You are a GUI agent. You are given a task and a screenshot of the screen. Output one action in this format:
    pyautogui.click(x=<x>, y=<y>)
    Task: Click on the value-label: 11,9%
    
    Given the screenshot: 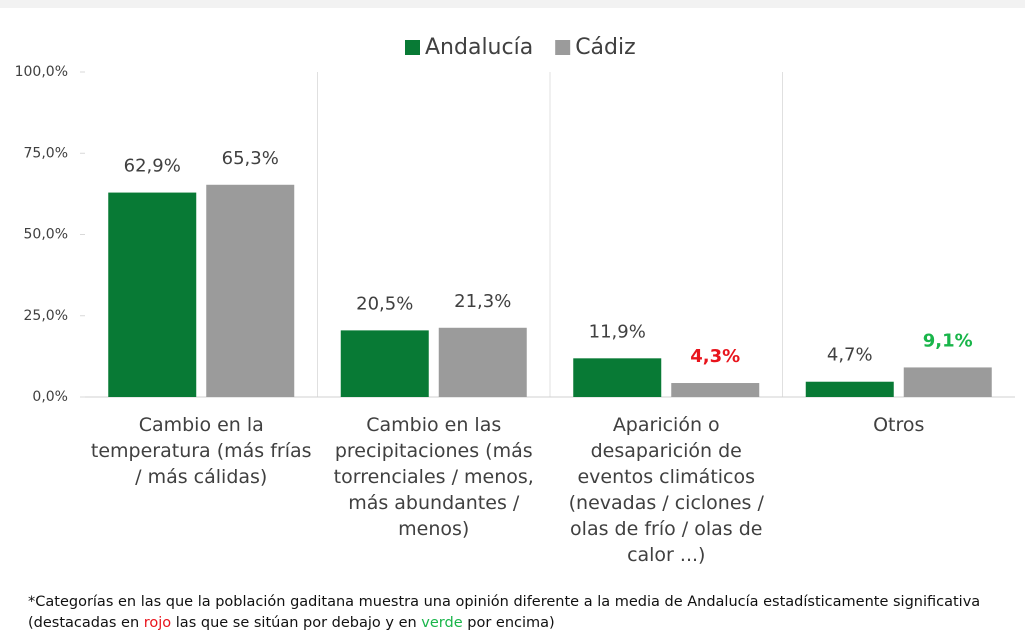 What is the action you would take?
    pyautogui.click(x=617, y=331)
    